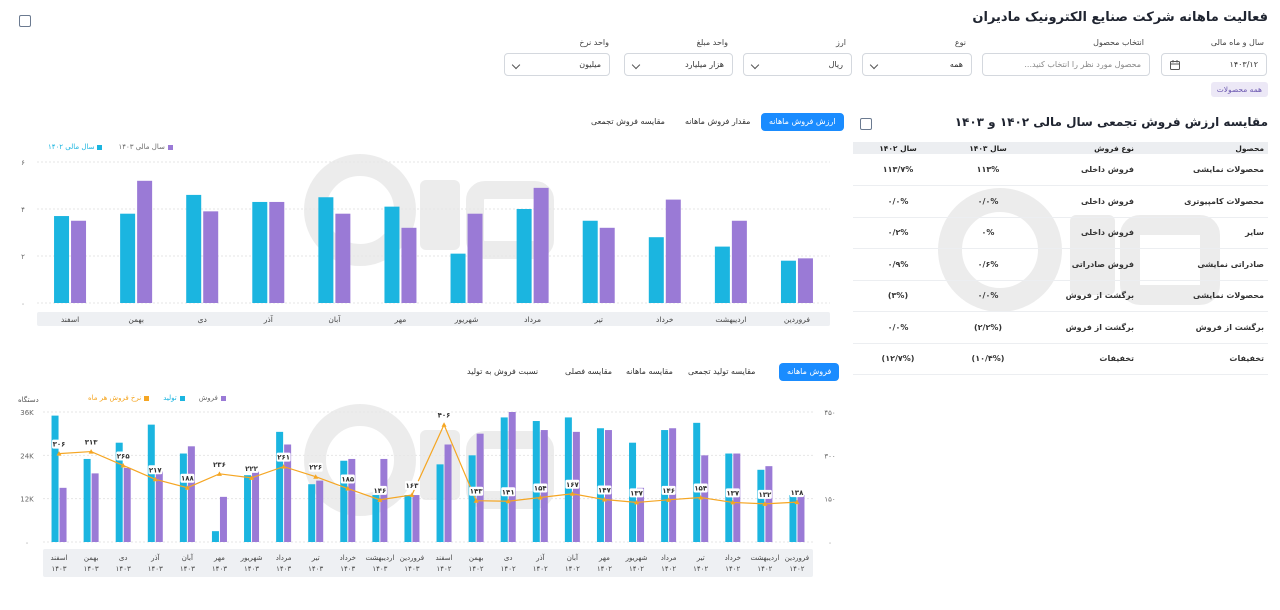 This screenshot has width=1280, height=610. Describe the element at coordinates (208, 398) in the screenshot. I see `legend-sales: فروش` at that location.